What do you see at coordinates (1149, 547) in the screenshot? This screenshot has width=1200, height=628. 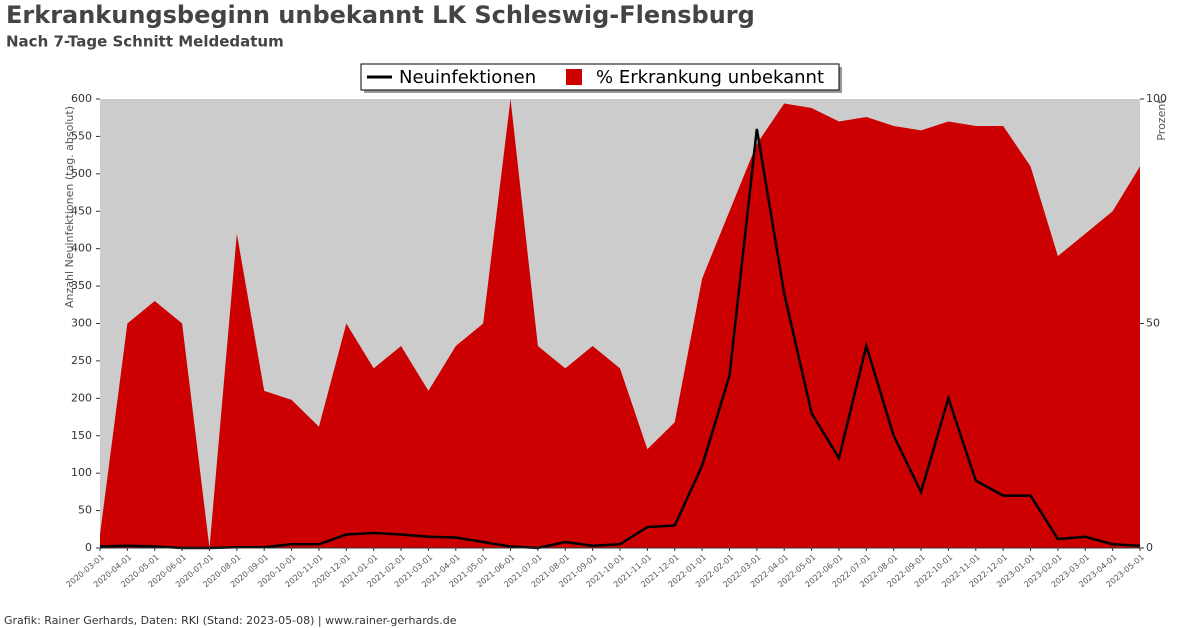 I see `y2-tick-label: 0` at bounding box center [1149, 547].